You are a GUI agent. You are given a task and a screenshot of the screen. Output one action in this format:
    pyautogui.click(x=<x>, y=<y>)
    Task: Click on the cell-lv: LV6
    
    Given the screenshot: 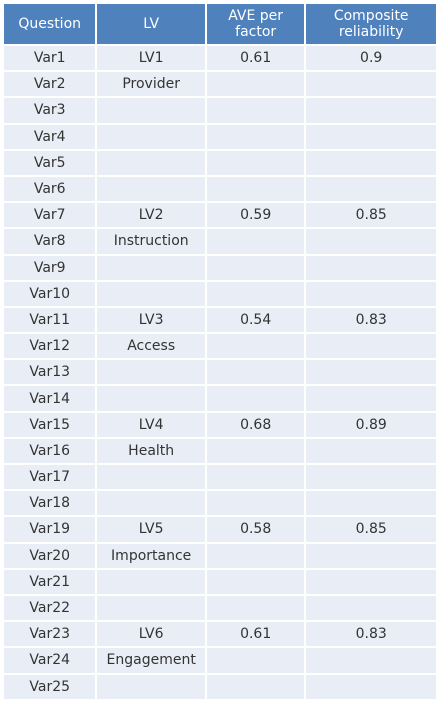 What is the action you would take?
    pyautogui.click(x=151, y=634)
    